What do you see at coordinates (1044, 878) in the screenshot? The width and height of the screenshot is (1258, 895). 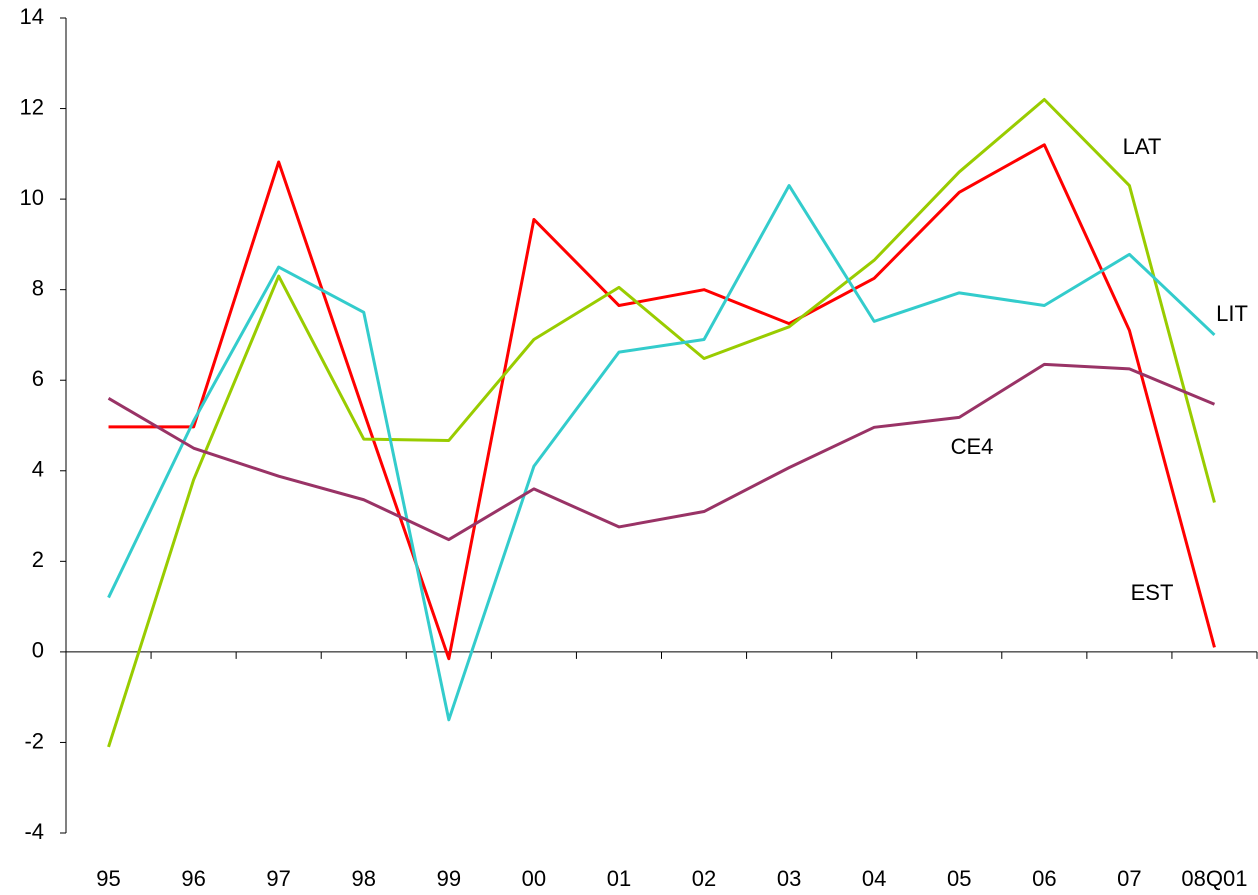 I see `x-tick-label: 06` at bounding box center [1044, 878].